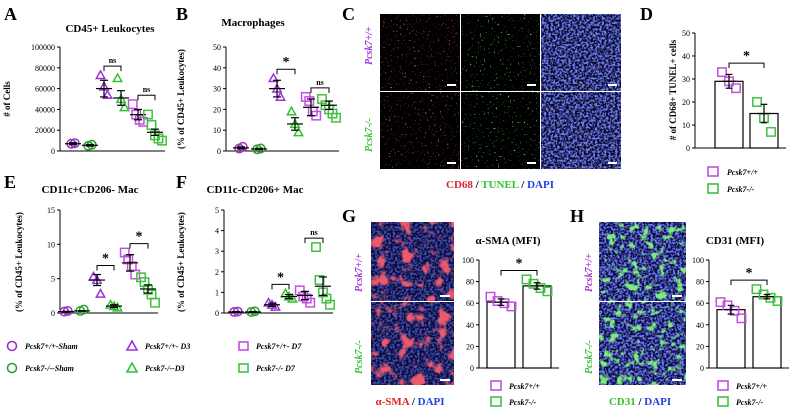  I want to click on caption-tunel: TUNEL, so click(500, 185).